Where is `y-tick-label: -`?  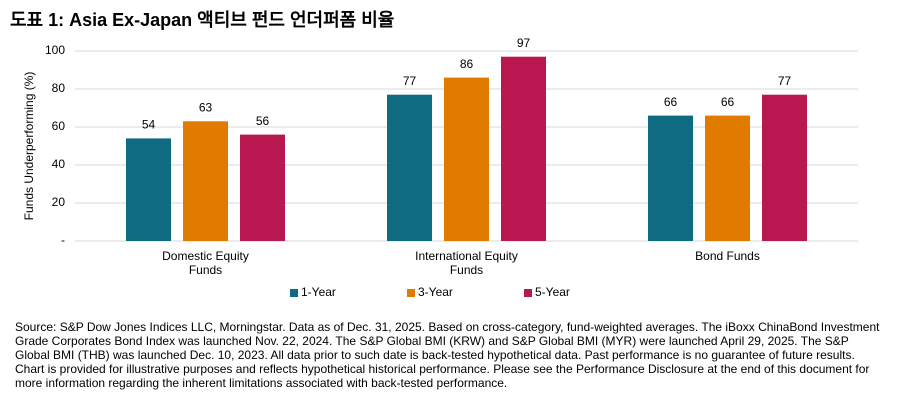 y-tick-label: - is located at coordinates (63, 240).